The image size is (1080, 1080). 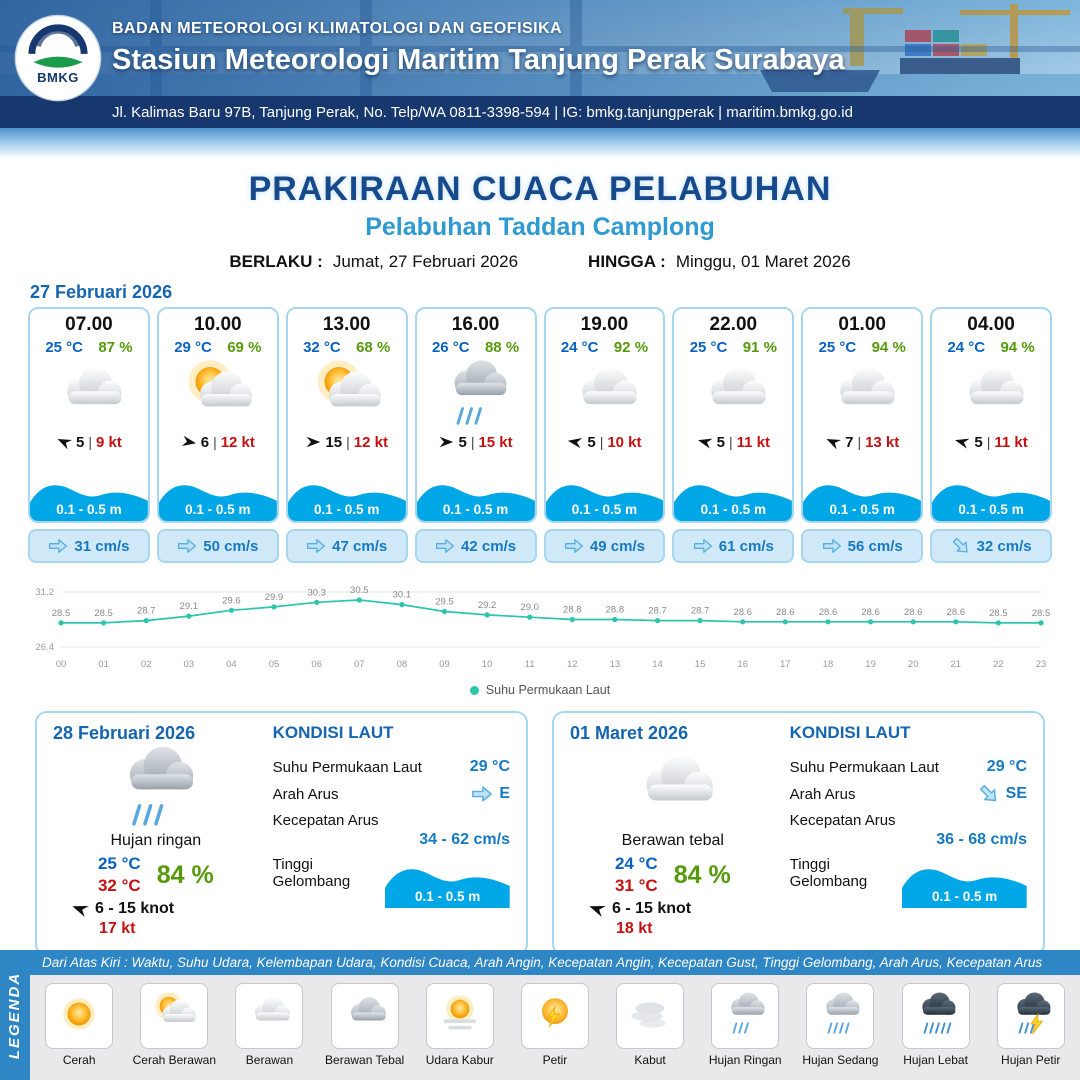 What do you see at coordinates (657, 664) in the screenshot?
I see `svg-text: 14` at bounding box center [657, 664].